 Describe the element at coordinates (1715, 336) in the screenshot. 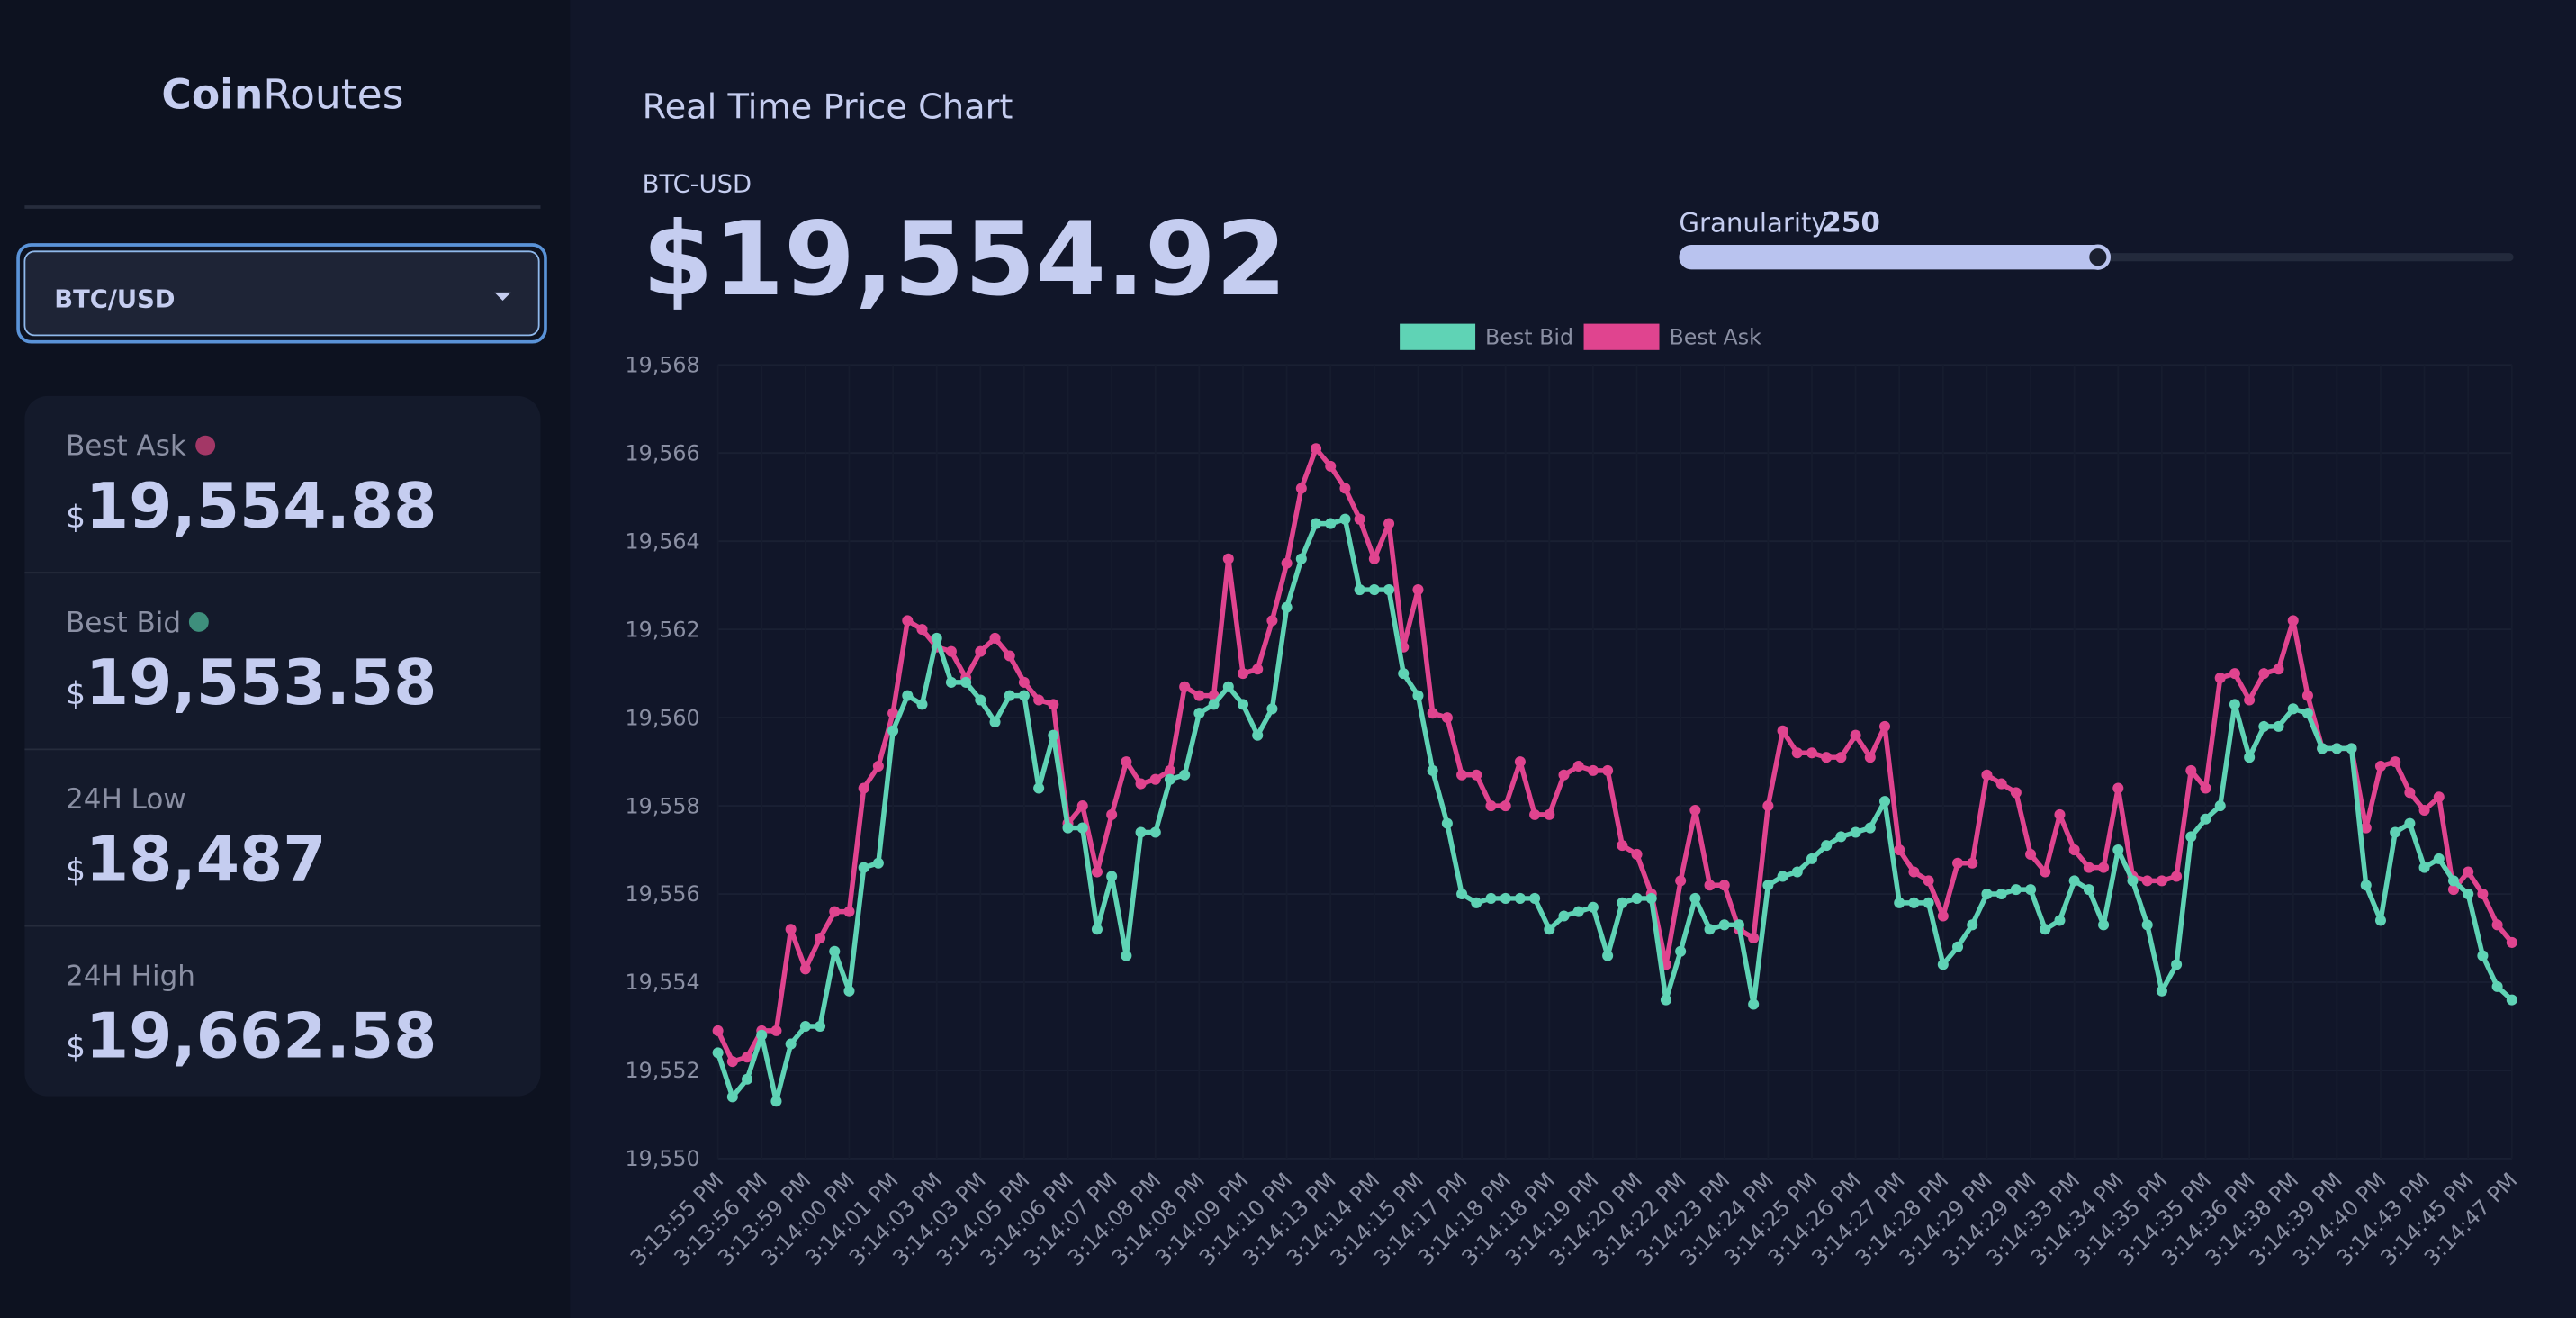

I see `legend-label: Best Ask` at that location.